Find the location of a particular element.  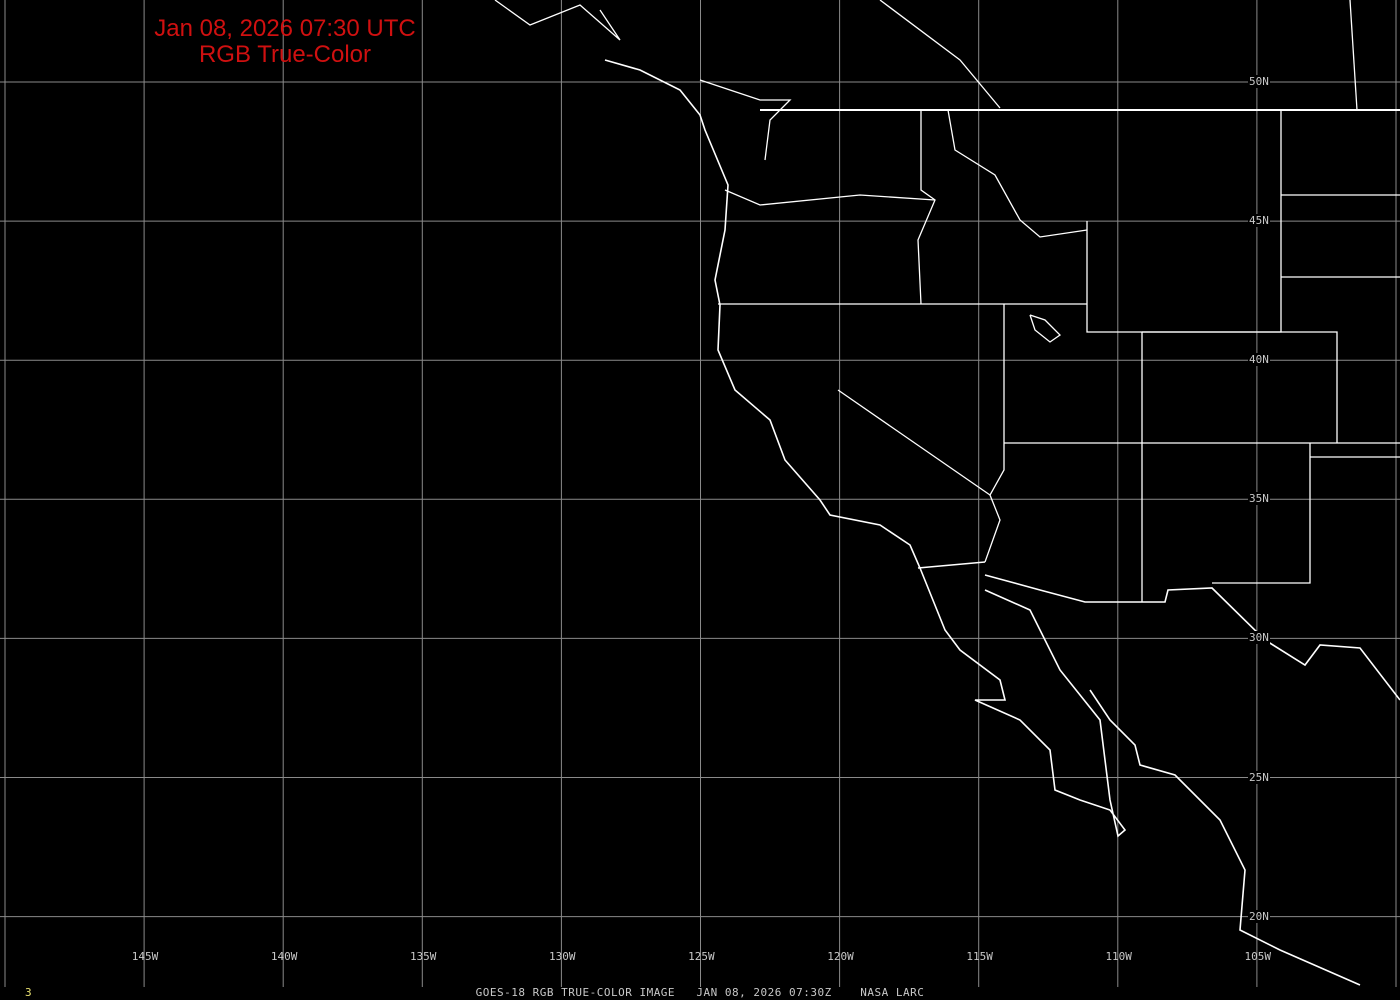

map-product-title: RGB True-Color is located at coordinates (285, 54).